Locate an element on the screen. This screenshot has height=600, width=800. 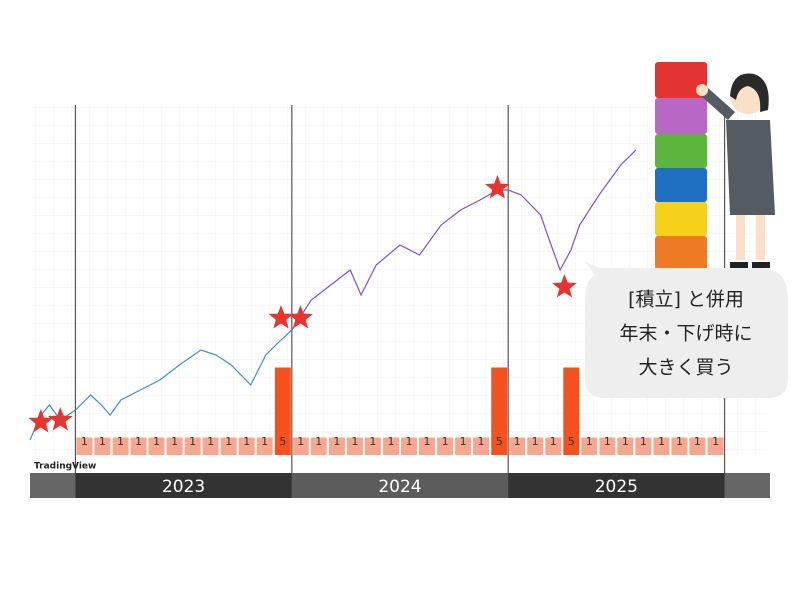
callout-line: 大きく買う is located at coordinates (685, 368).